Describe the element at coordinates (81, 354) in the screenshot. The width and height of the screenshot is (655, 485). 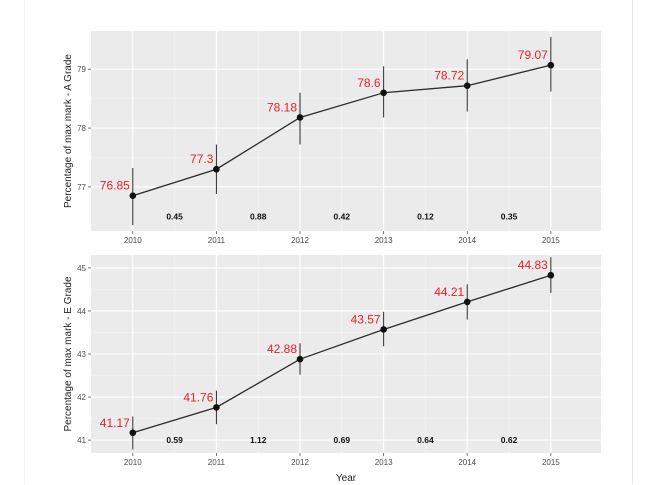
I see `y-tick-label: 43` at that location.